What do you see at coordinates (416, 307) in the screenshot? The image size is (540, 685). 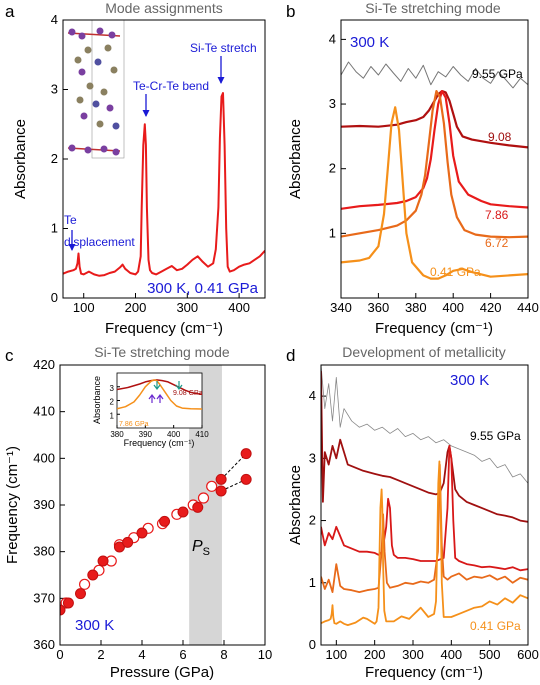 I see `x-tick-label: 380` at bounding box center [416, 307].